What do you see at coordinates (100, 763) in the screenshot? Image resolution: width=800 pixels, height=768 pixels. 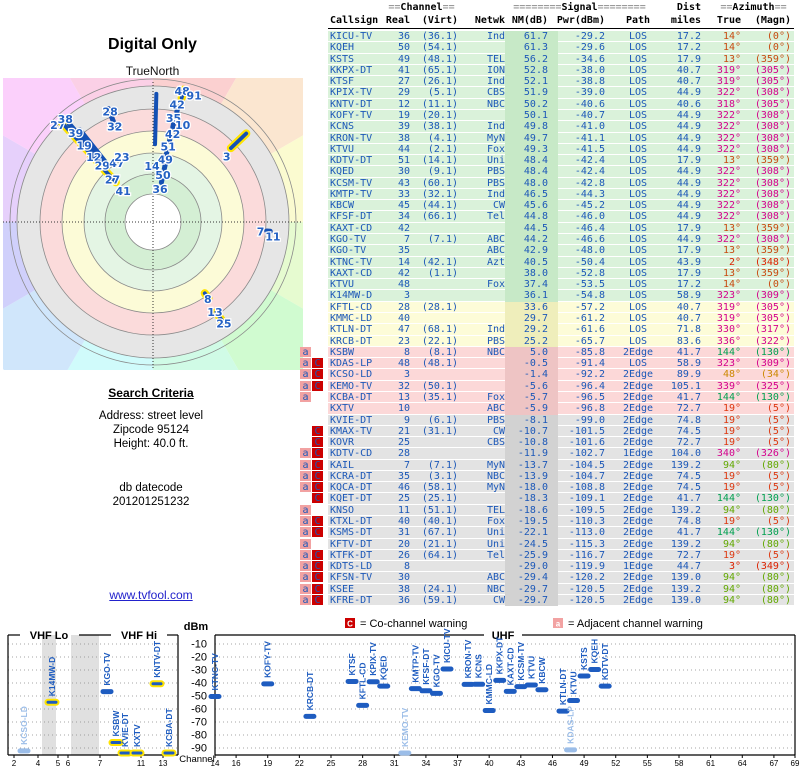 I see `vhf-channel-tick: 7` at bounding box center [100, 763].